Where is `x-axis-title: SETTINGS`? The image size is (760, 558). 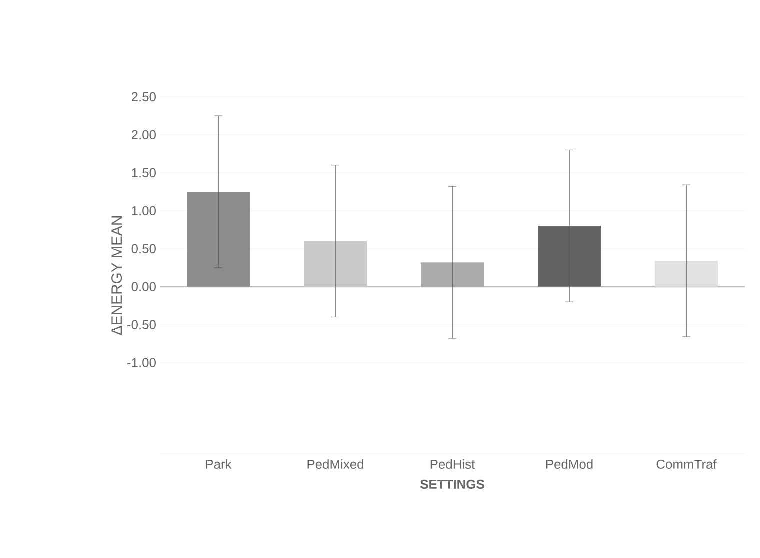 x-axis-title: SETTINGS is located at coordinates (452, 485).